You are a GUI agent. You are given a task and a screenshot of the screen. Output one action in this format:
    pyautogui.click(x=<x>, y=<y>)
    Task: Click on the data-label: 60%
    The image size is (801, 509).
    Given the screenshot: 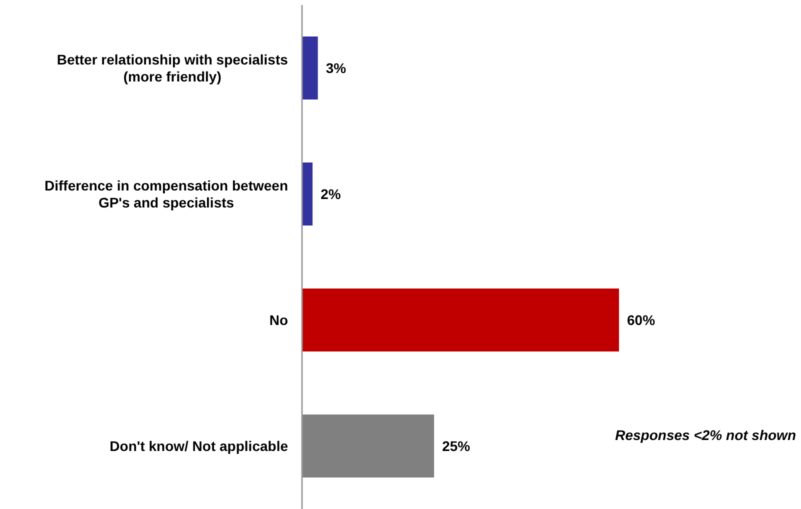 What is the action you would take?
    pyautogui.click(x=641, y=320)
    